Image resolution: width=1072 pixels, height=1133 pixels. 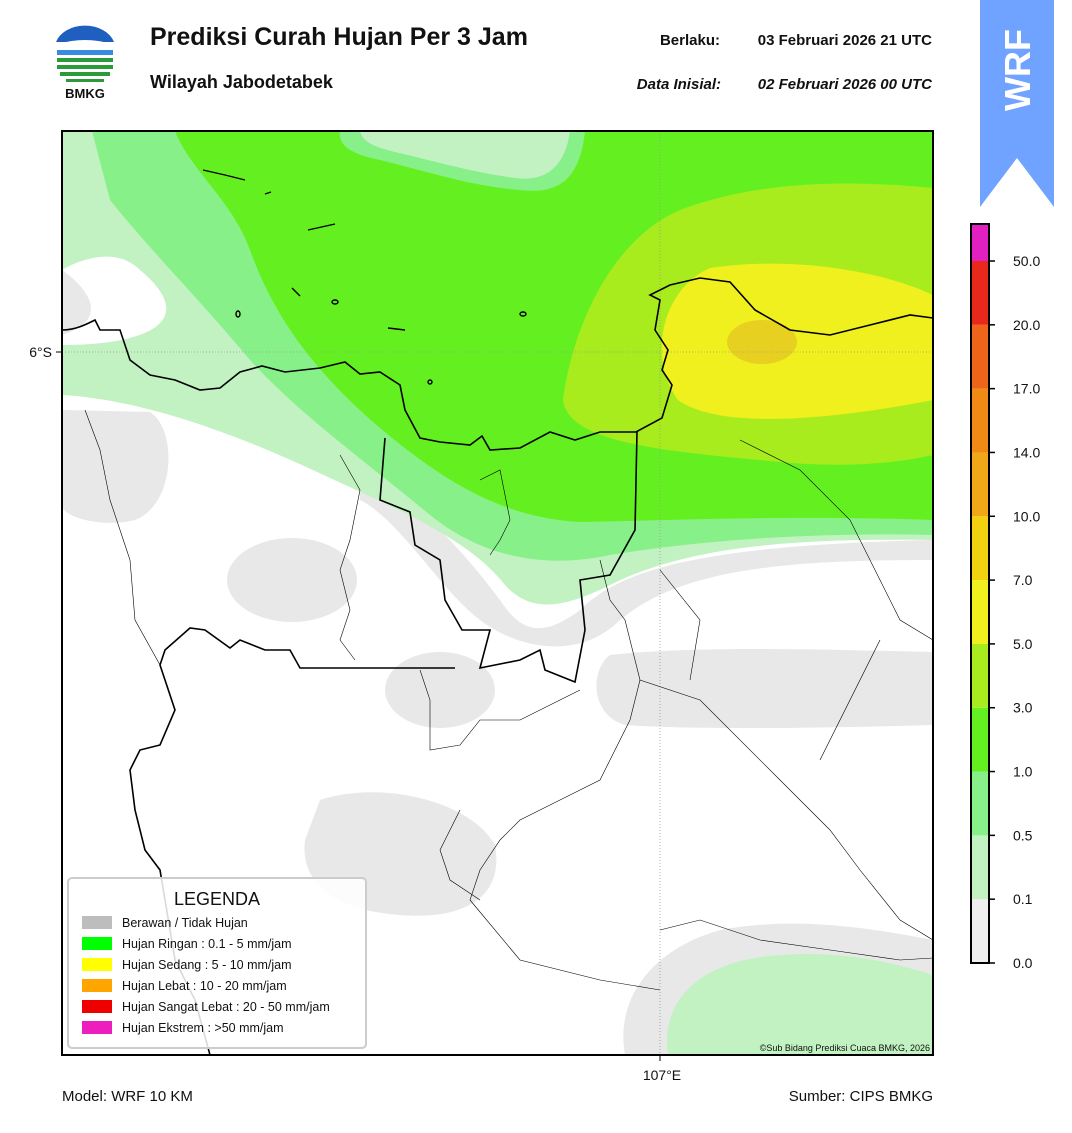 What do you see at coordinates (1023, 772) in the screenshot?
I see `colorbar-tick-label: 1.0` at bounding box center [1023, 772].